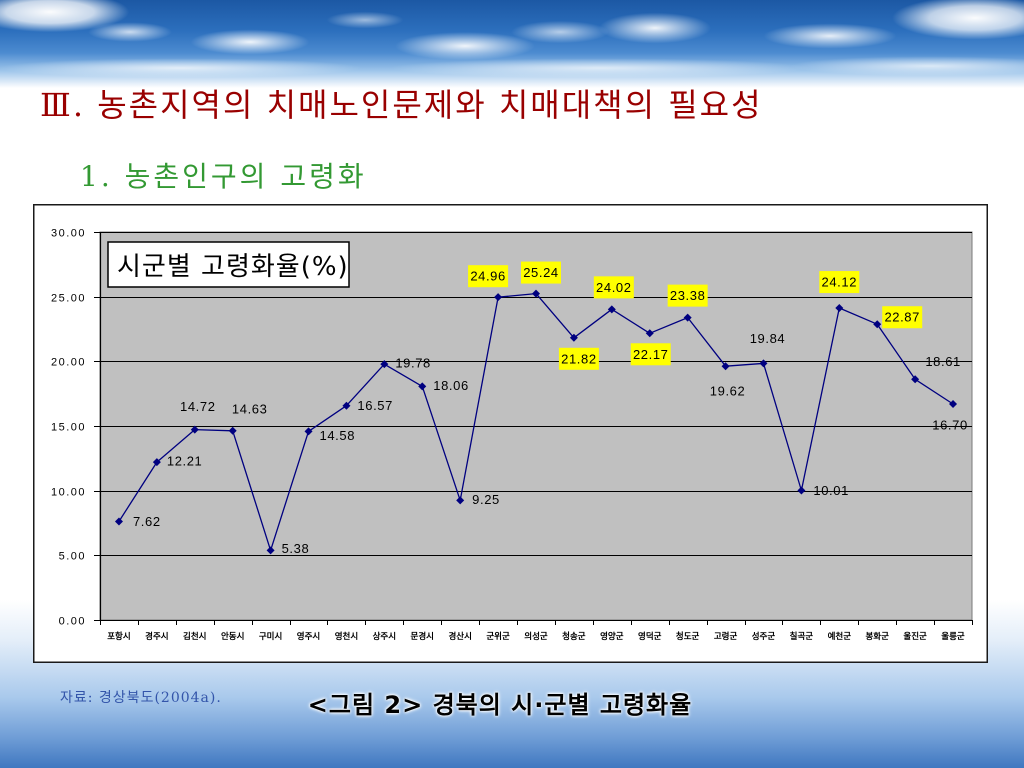  I want to click on x-tick-label: 의성군, so click(536, 636).